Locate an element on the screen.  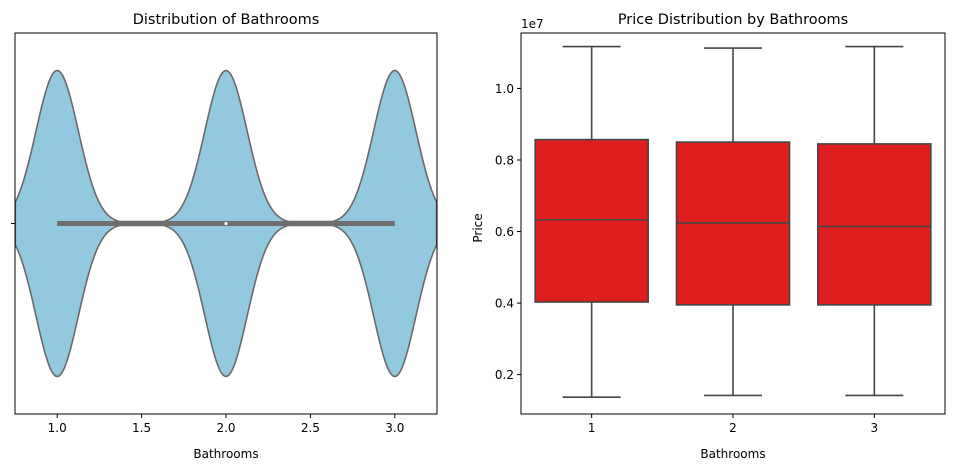
violin-x-tick-label: 2.5 is located at coordinates (310, 428).